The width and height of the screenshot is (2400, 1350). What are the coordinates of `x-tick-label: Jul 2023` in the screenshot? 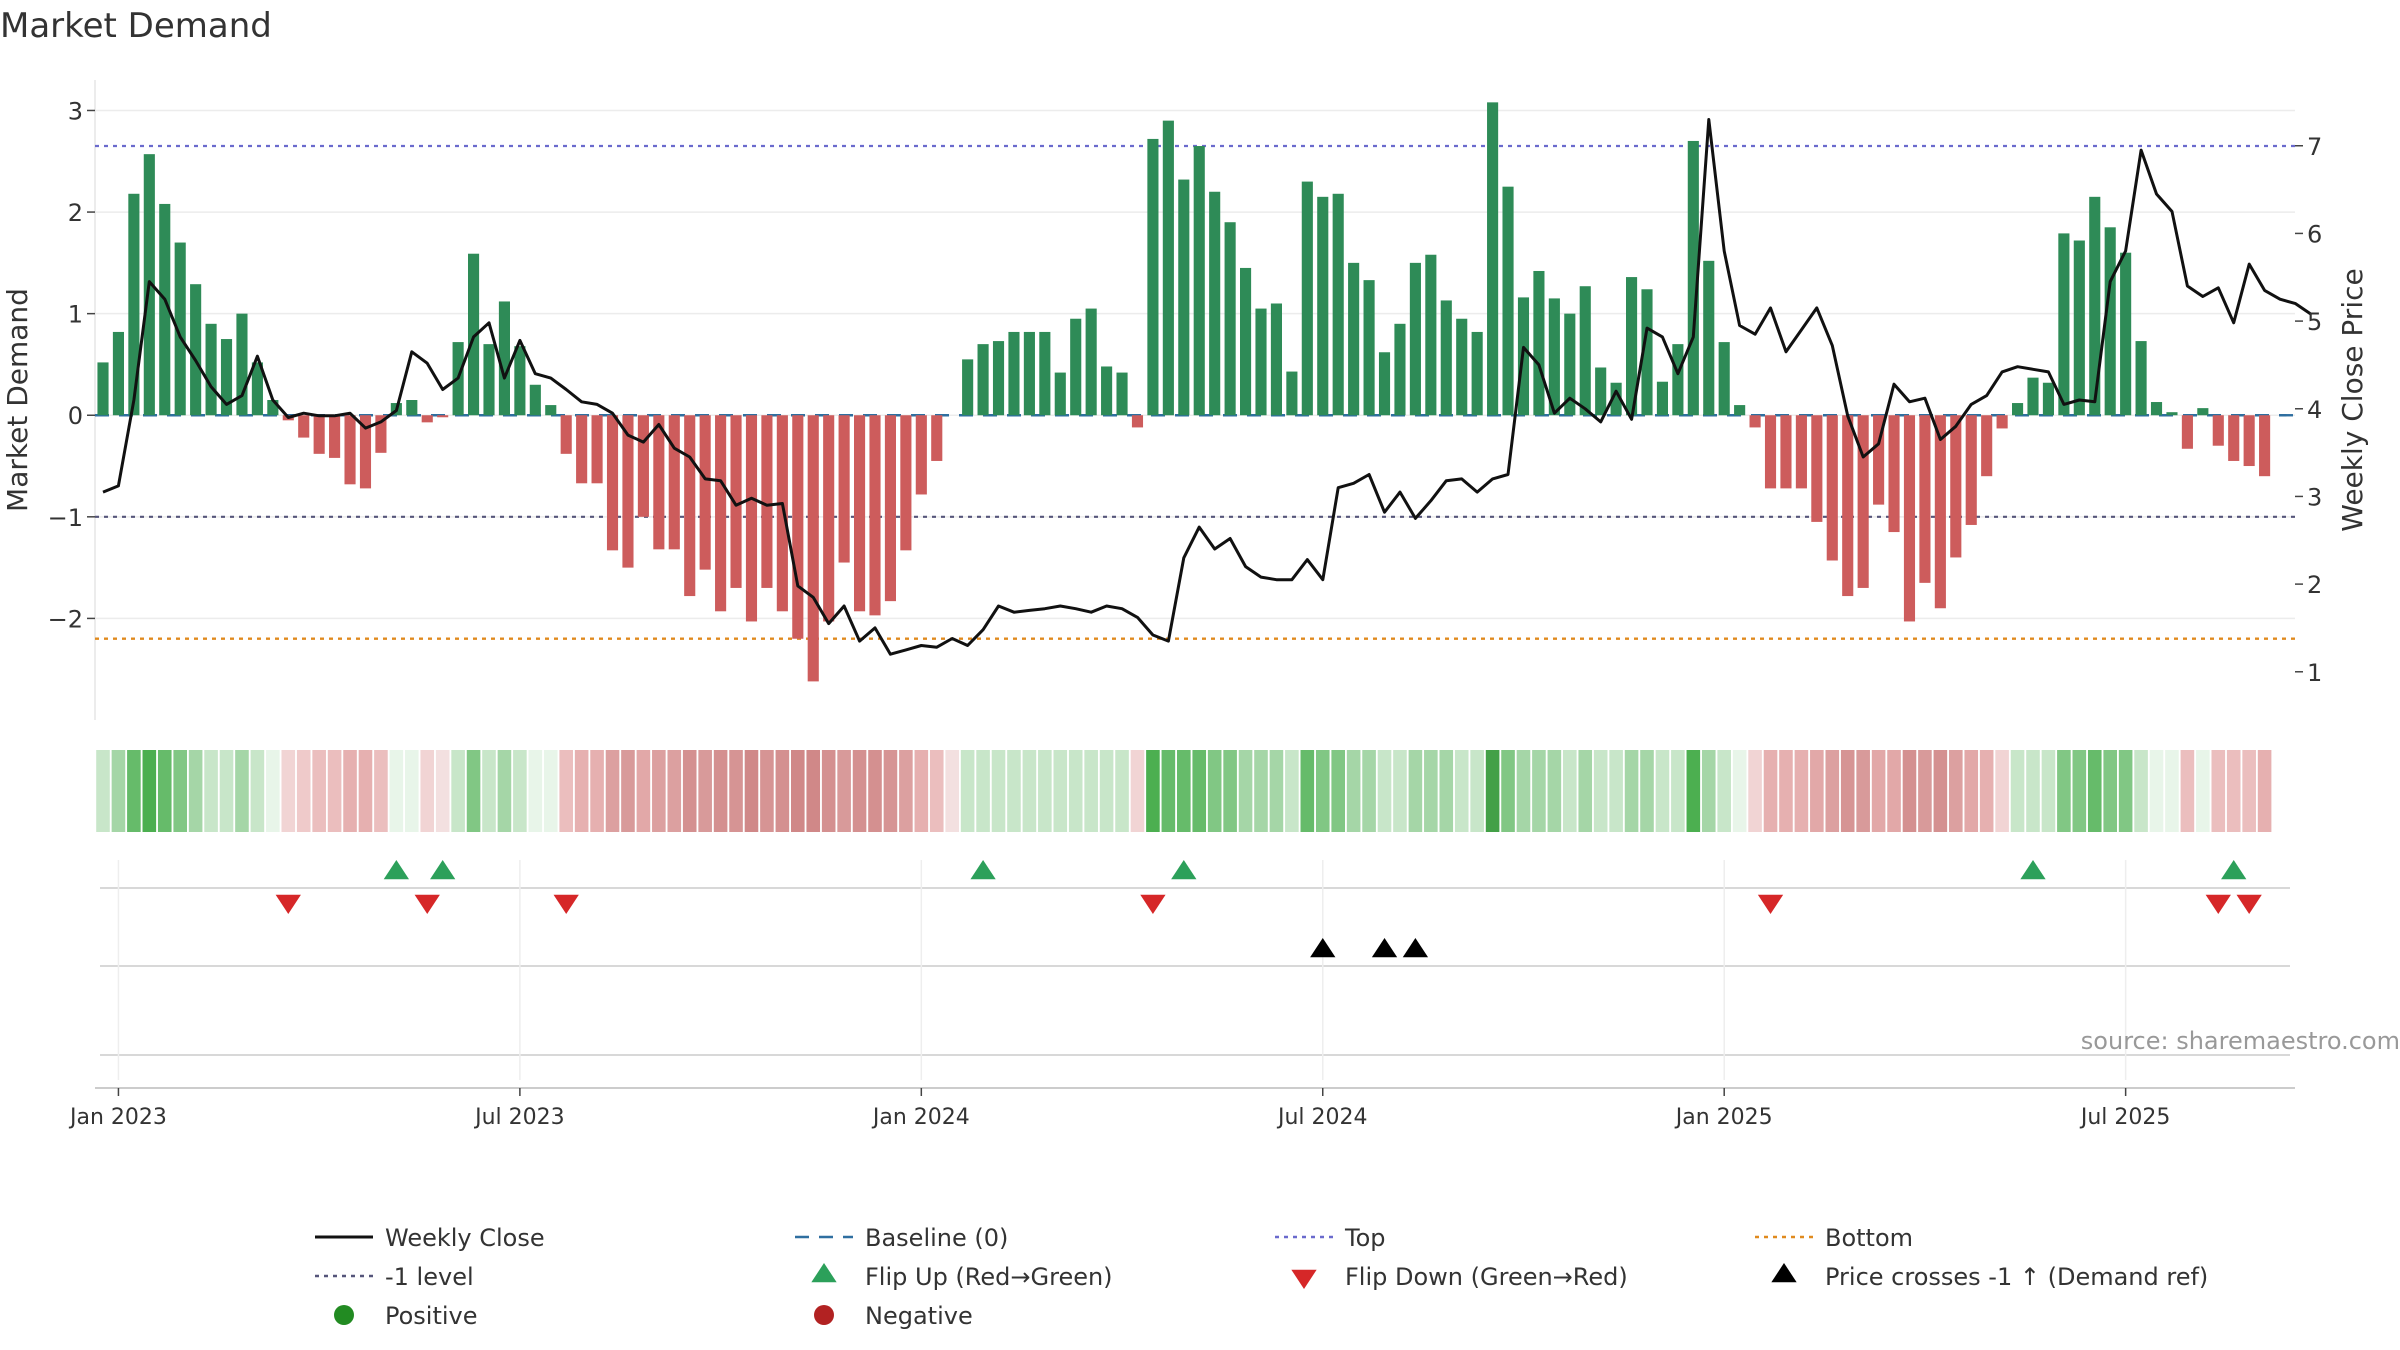 It's located at (519, 1117).